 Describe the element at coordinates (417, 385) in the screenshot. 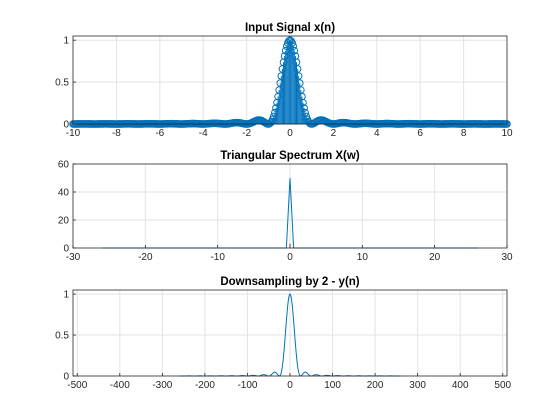

I see `x-tick-label: 300` at that location.